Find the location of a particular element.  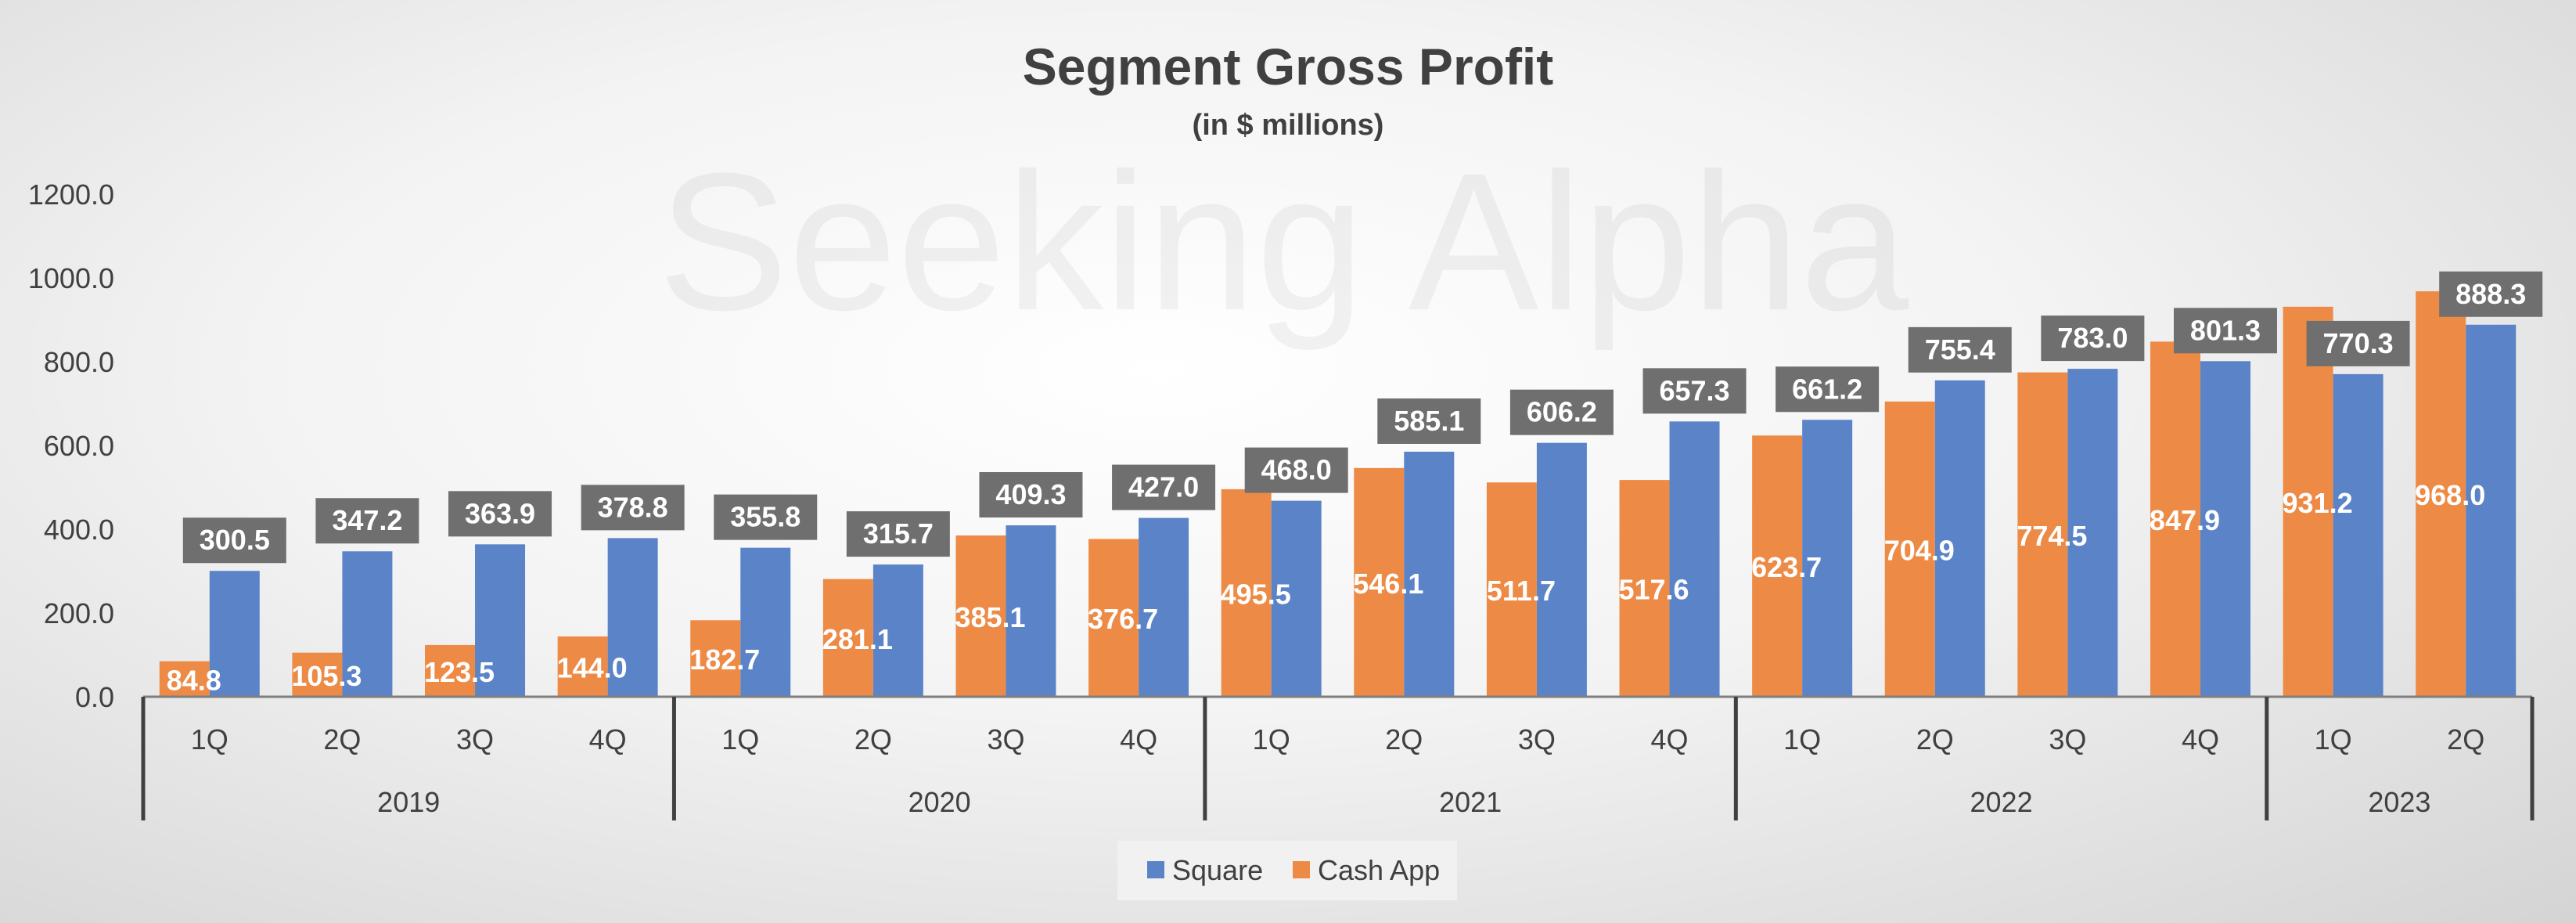

square-data-label: 468.0 is located at coordinates (1297, 470).